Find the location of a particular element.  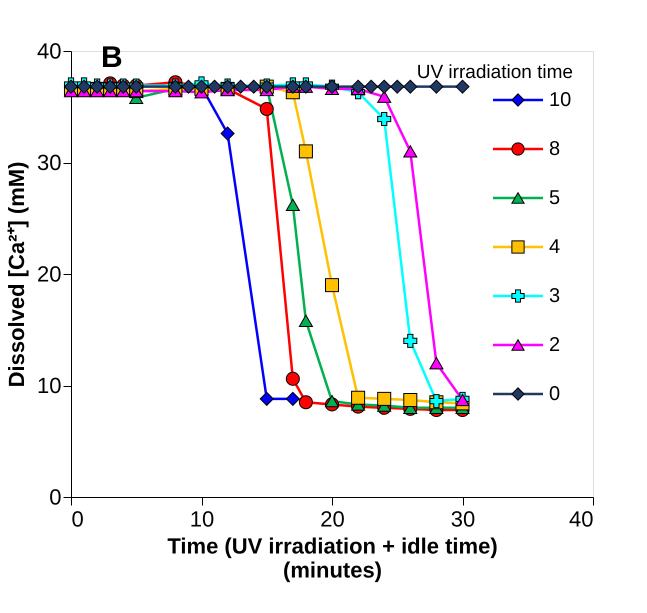

x-tick-label: 10 is located at coordinates (202, 519).